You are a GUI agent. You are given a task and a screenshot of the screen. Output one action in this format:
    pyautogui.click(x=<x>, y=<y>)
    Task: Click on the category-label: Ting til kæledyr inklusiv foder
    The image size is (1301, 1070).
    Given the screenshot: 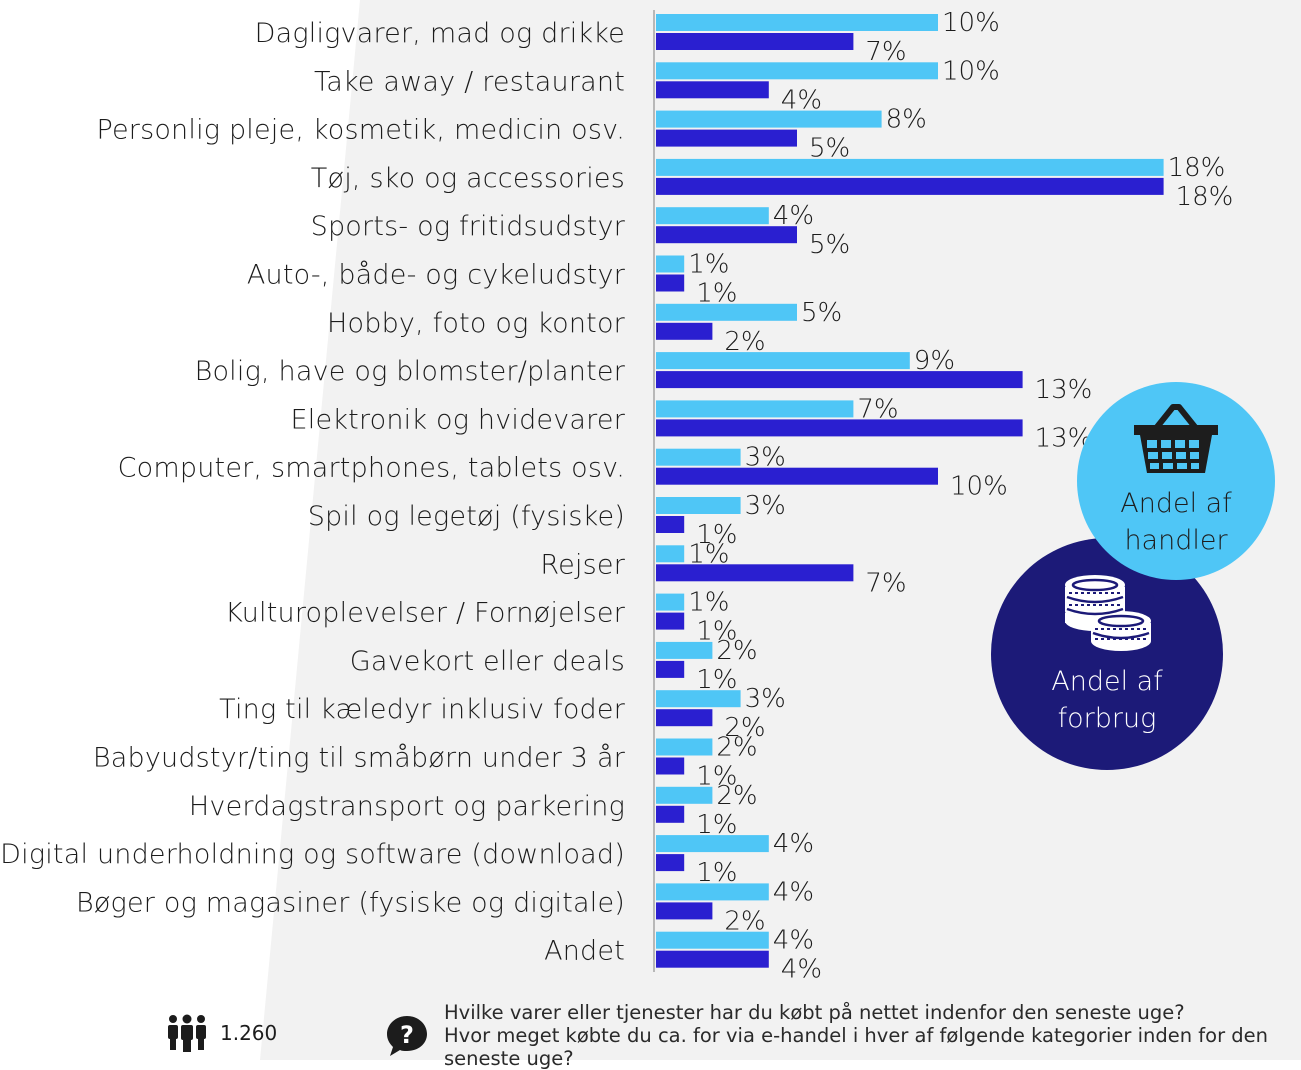 What is the action you would take?
    pyautogui.click(x=422, y=709)
    